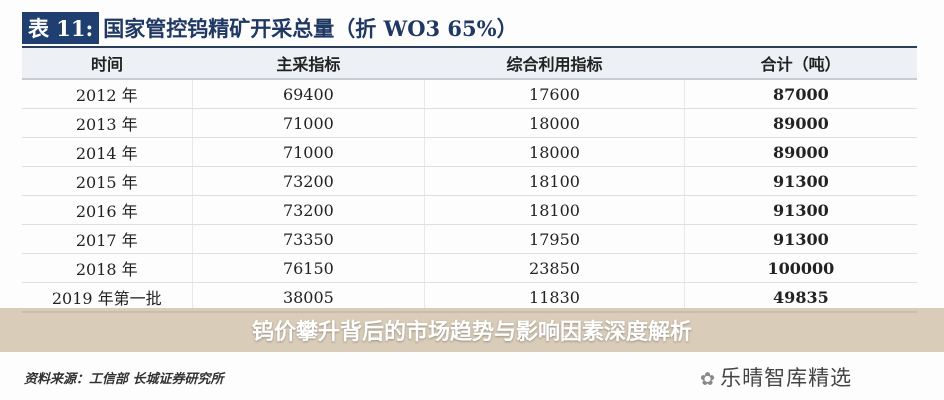  Describe the element at coordinates (708, 379) in the screenshot. I see `wechat-icon: ✿` at that location.